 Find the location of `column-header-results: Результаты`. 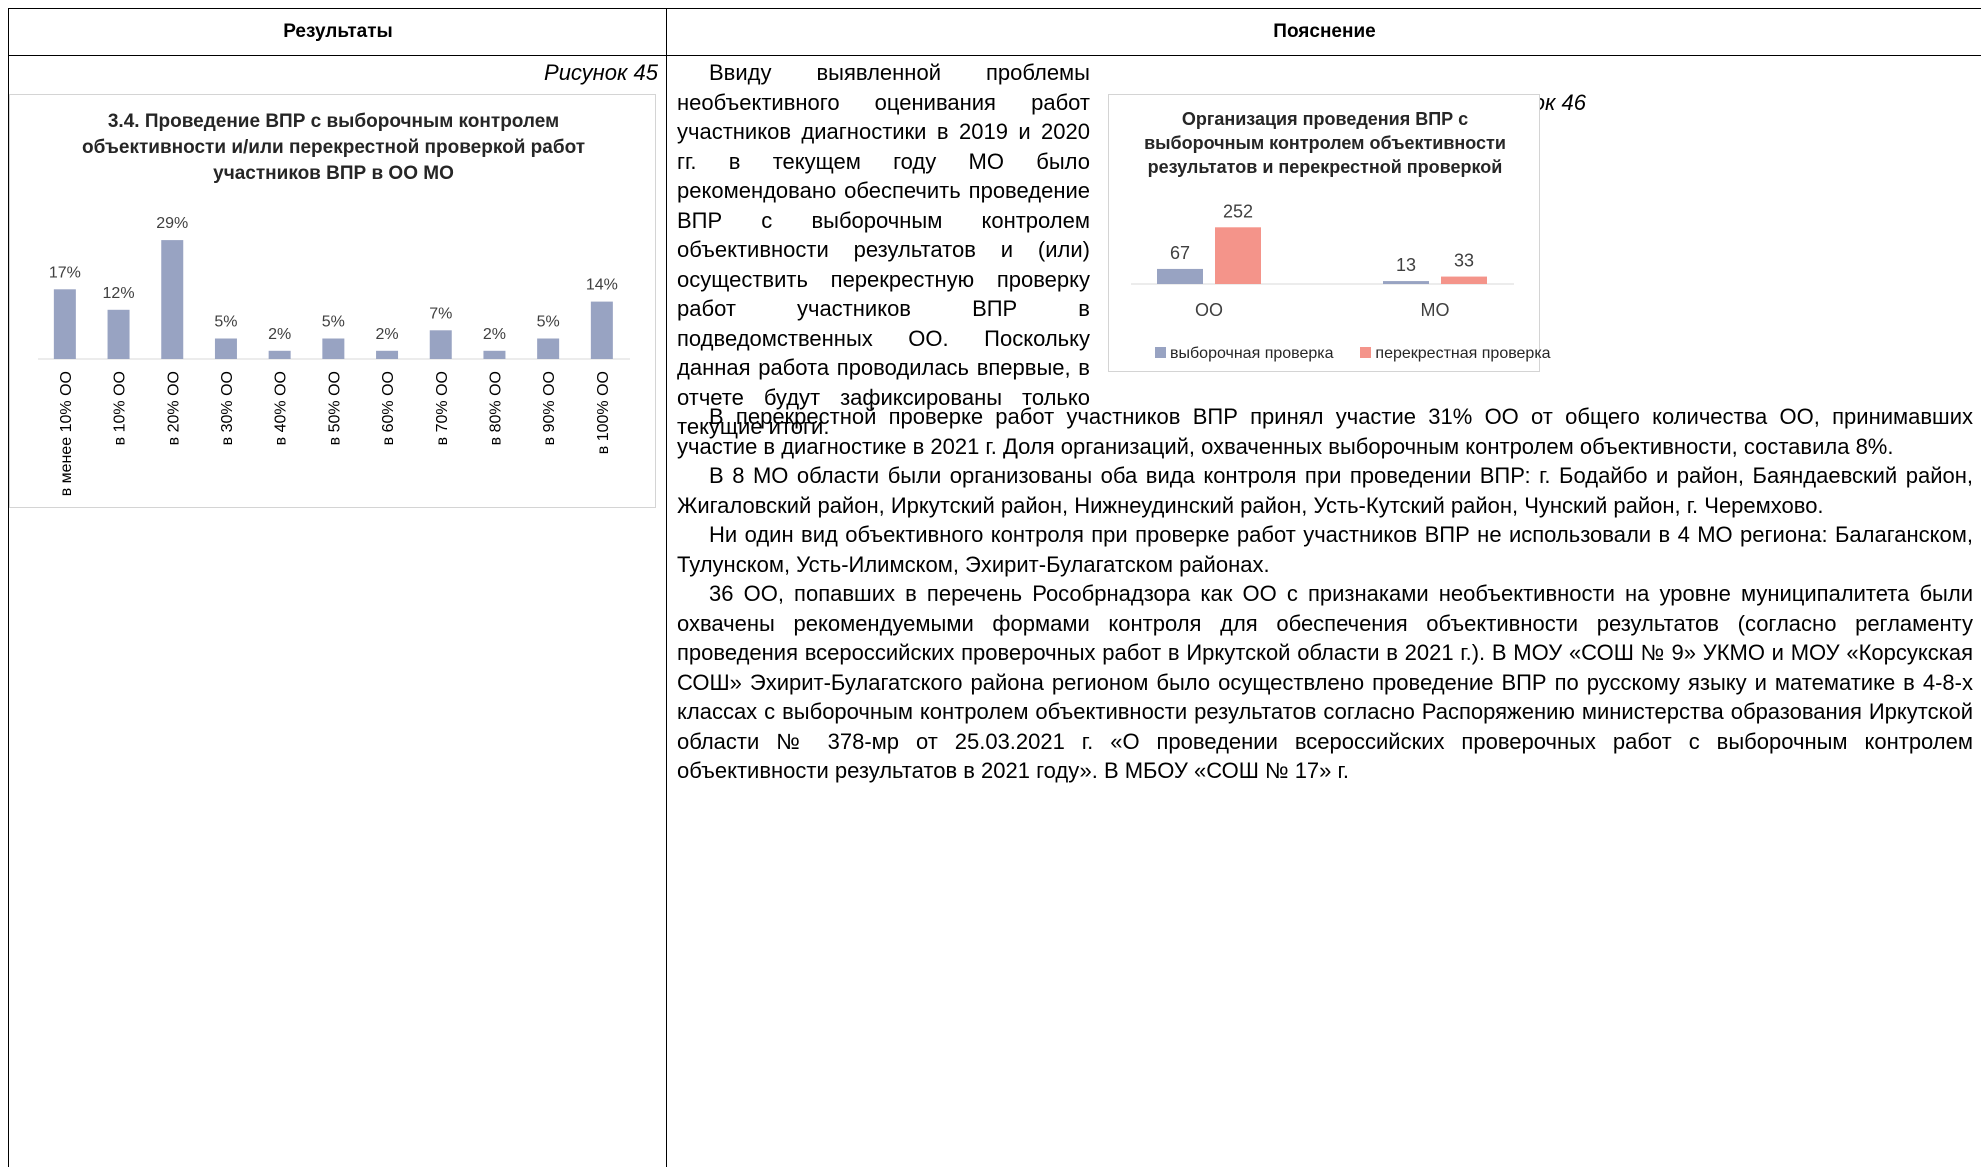

column-header-results: Результаты is located at coordinates (338, 32).